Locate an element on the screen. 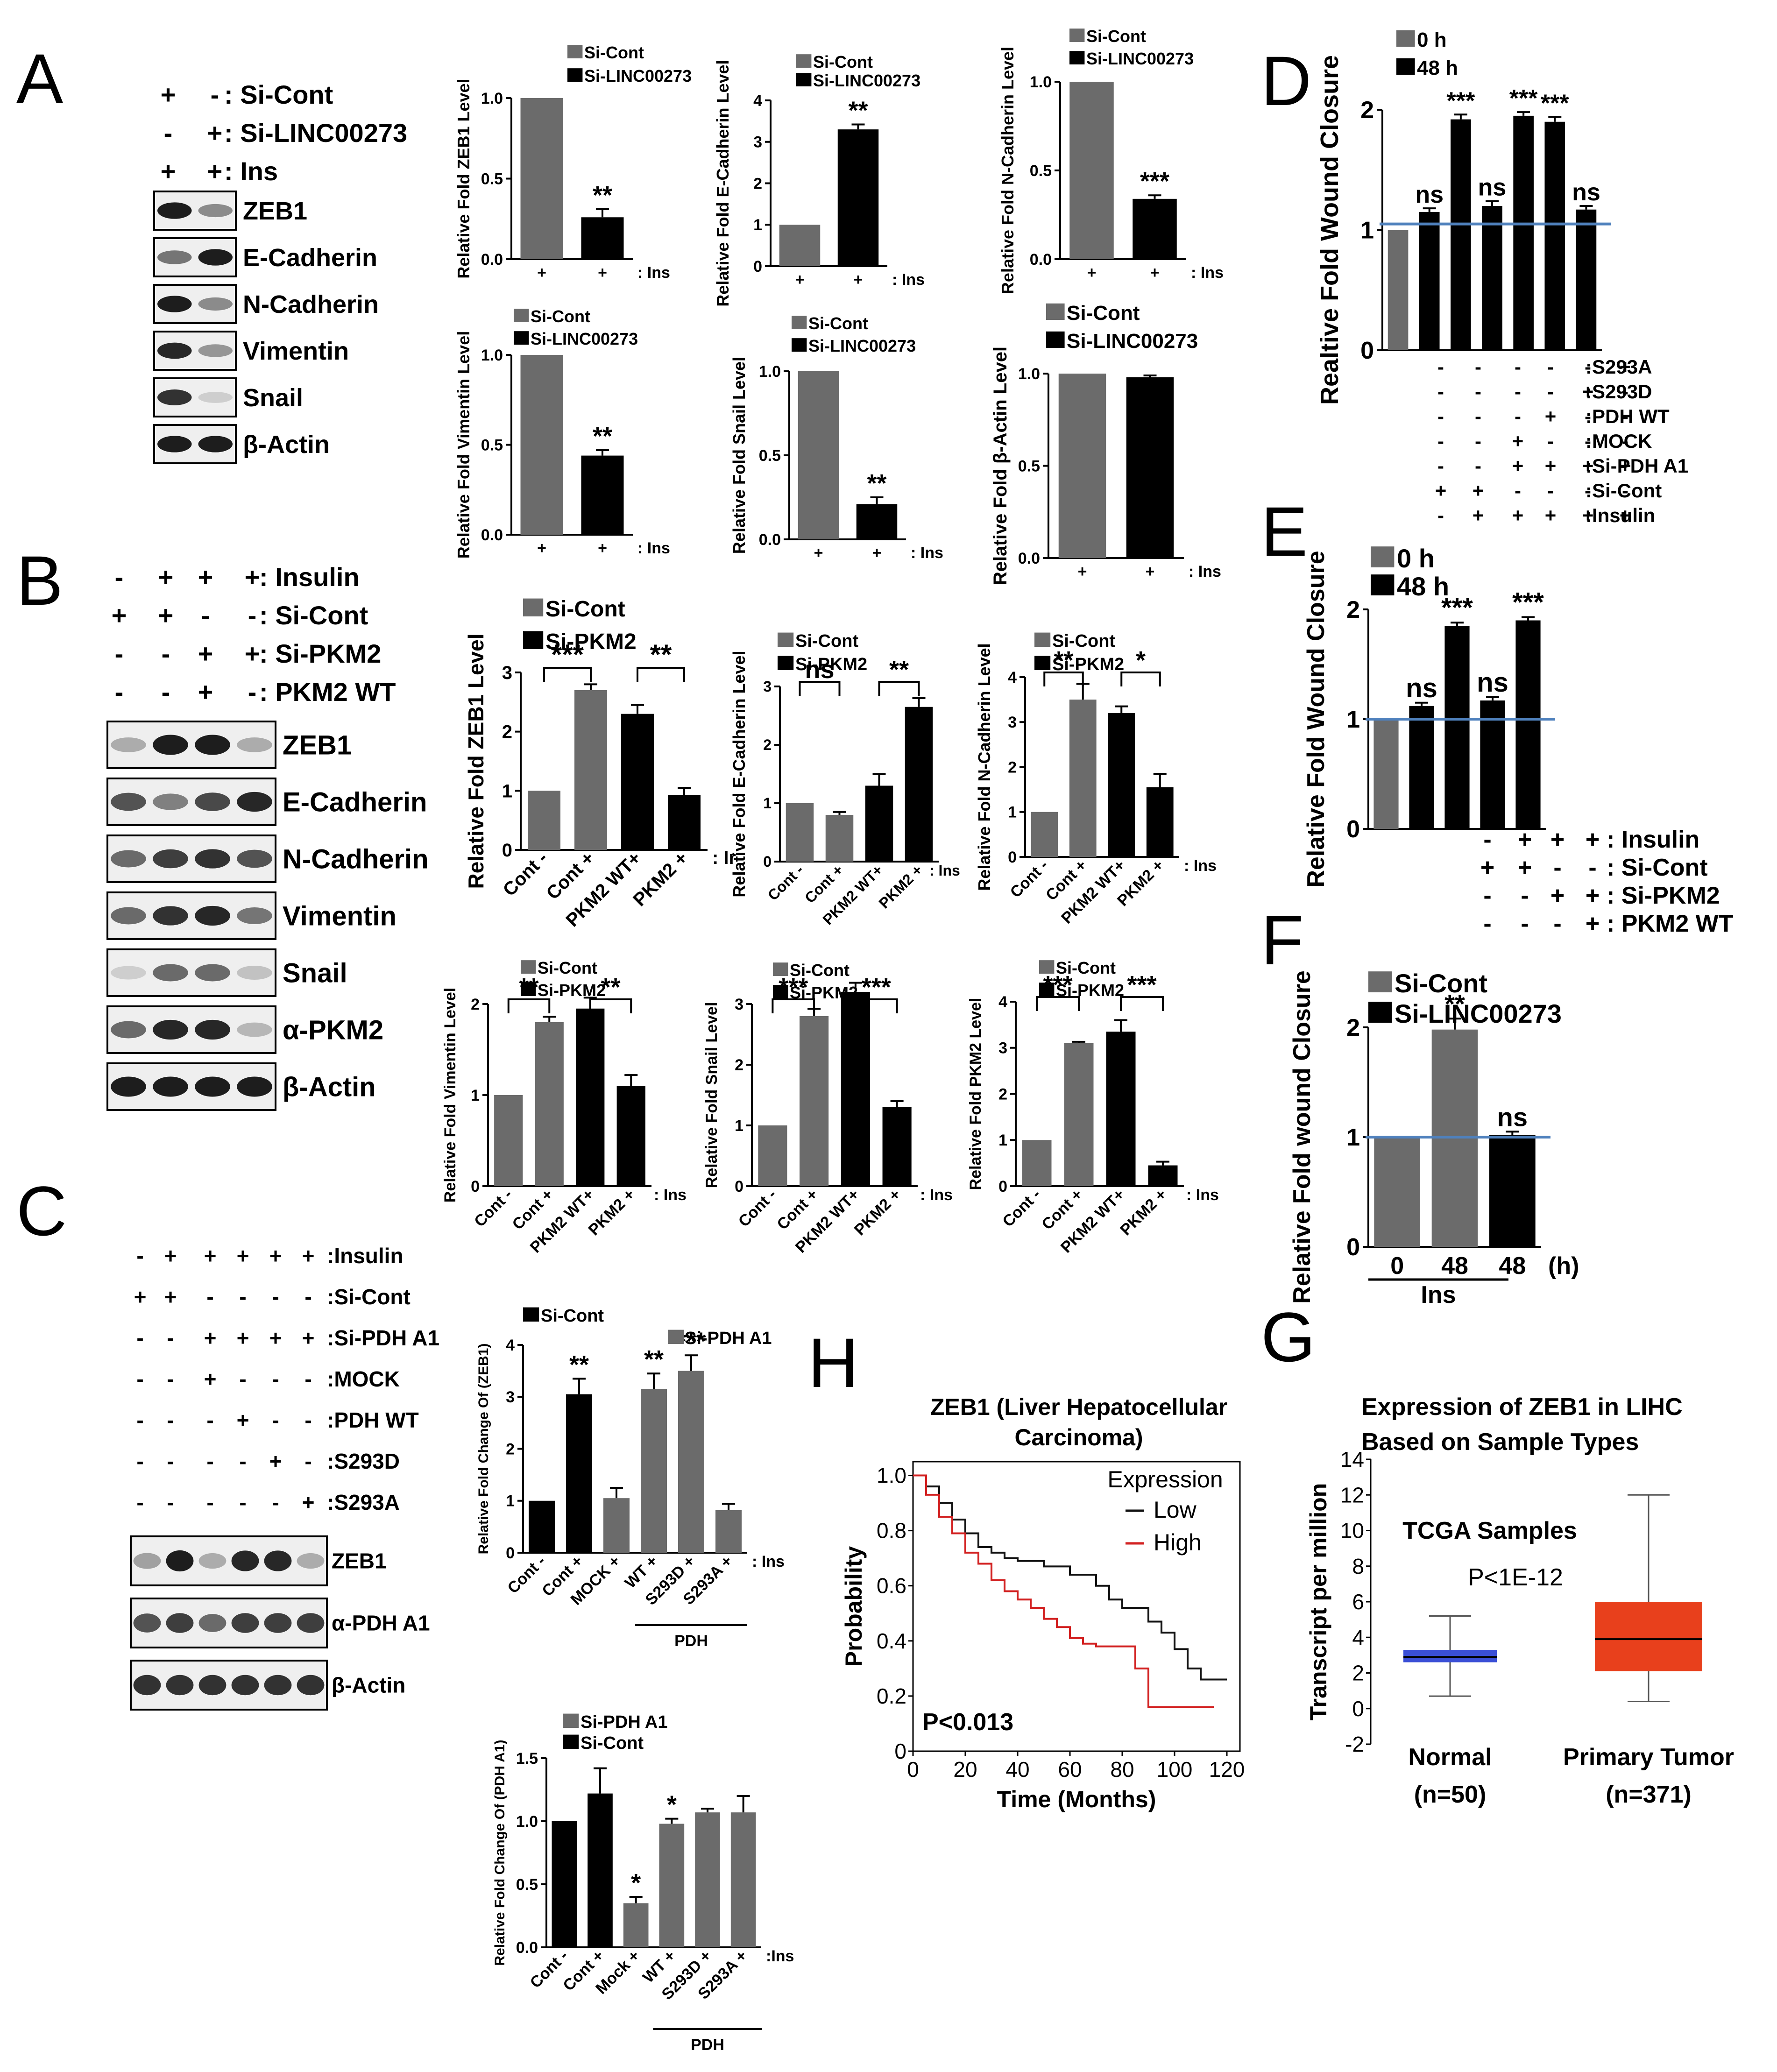 The height and width of the screenshot is (2072, 1777). condition-label: :S293D is located at coordinates (363, 1461).